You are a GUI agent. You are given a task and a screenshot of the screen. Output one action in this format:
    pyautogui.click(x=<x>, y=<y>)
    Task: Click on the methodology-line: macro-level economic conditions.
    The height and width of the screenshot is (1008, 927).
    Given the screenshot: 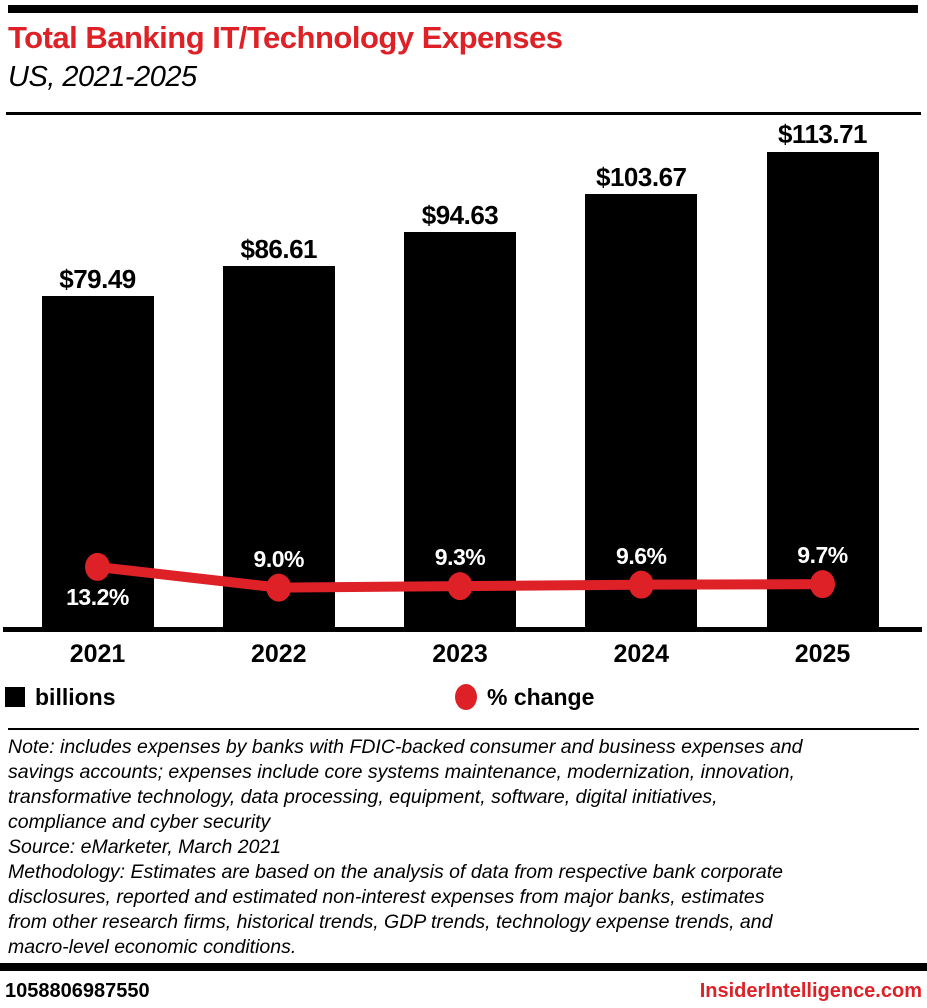 What is the action you would take?
    pyautogui.click(x=152, y=947)
    